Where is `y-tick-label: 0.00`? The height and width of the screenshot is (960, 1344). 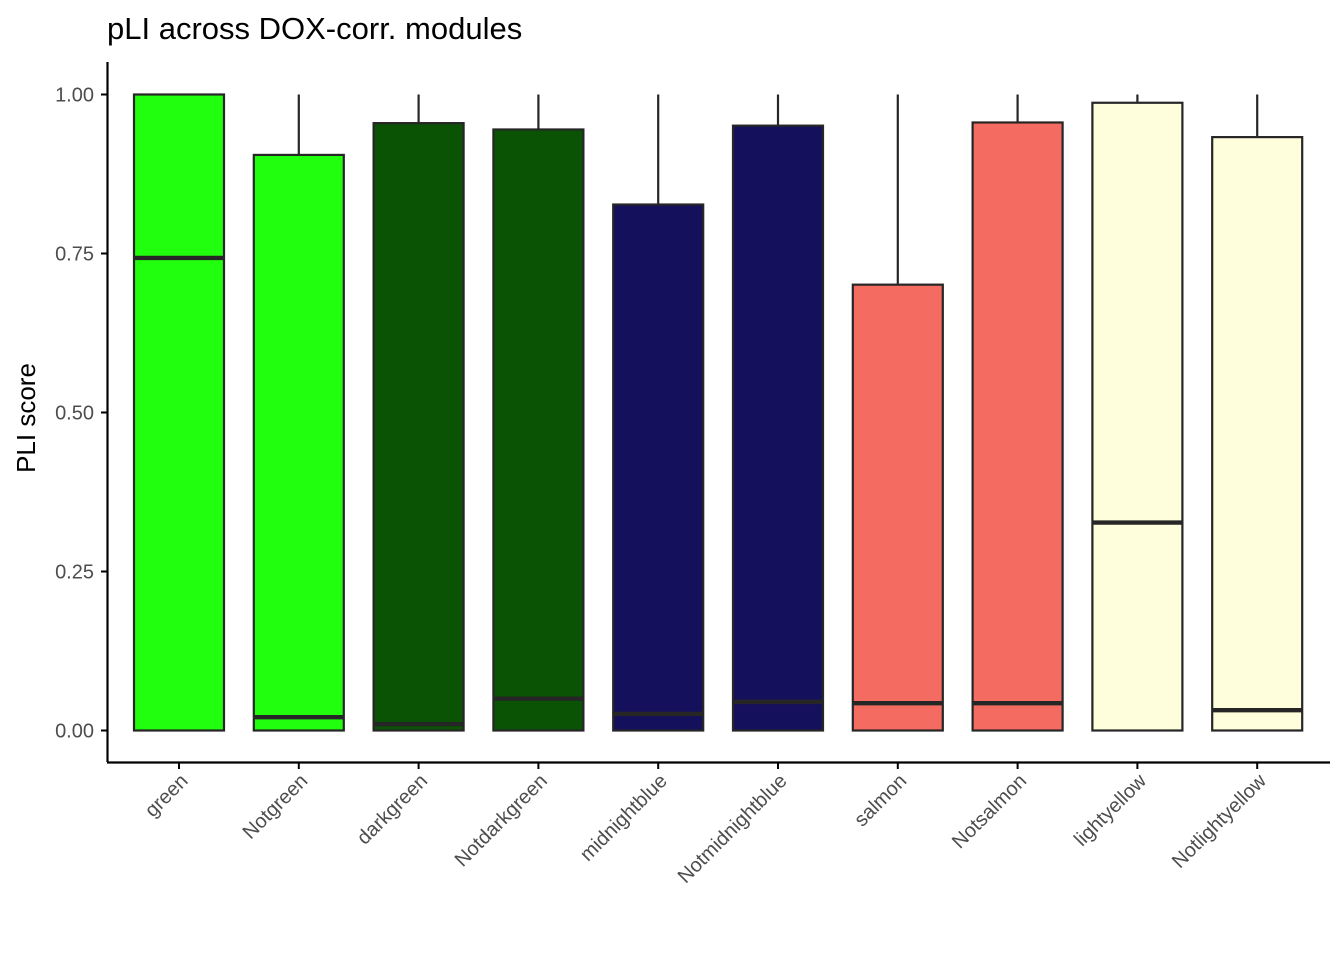
y-tick-label: 0.00 is located at coordinates (74, 732).